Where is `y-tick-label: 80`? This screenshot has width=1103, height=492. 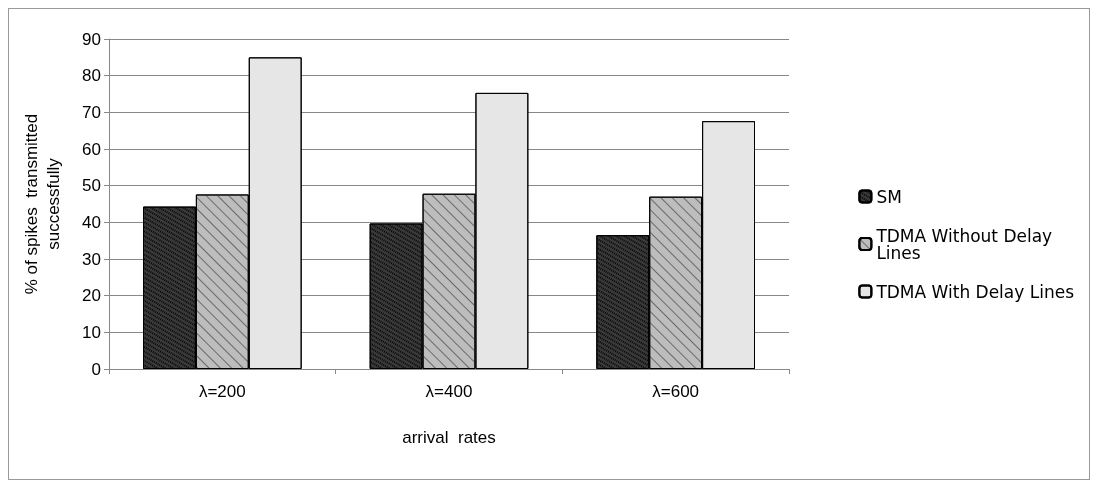
y-tick-label: 80 is located at coordinates (91, 76).